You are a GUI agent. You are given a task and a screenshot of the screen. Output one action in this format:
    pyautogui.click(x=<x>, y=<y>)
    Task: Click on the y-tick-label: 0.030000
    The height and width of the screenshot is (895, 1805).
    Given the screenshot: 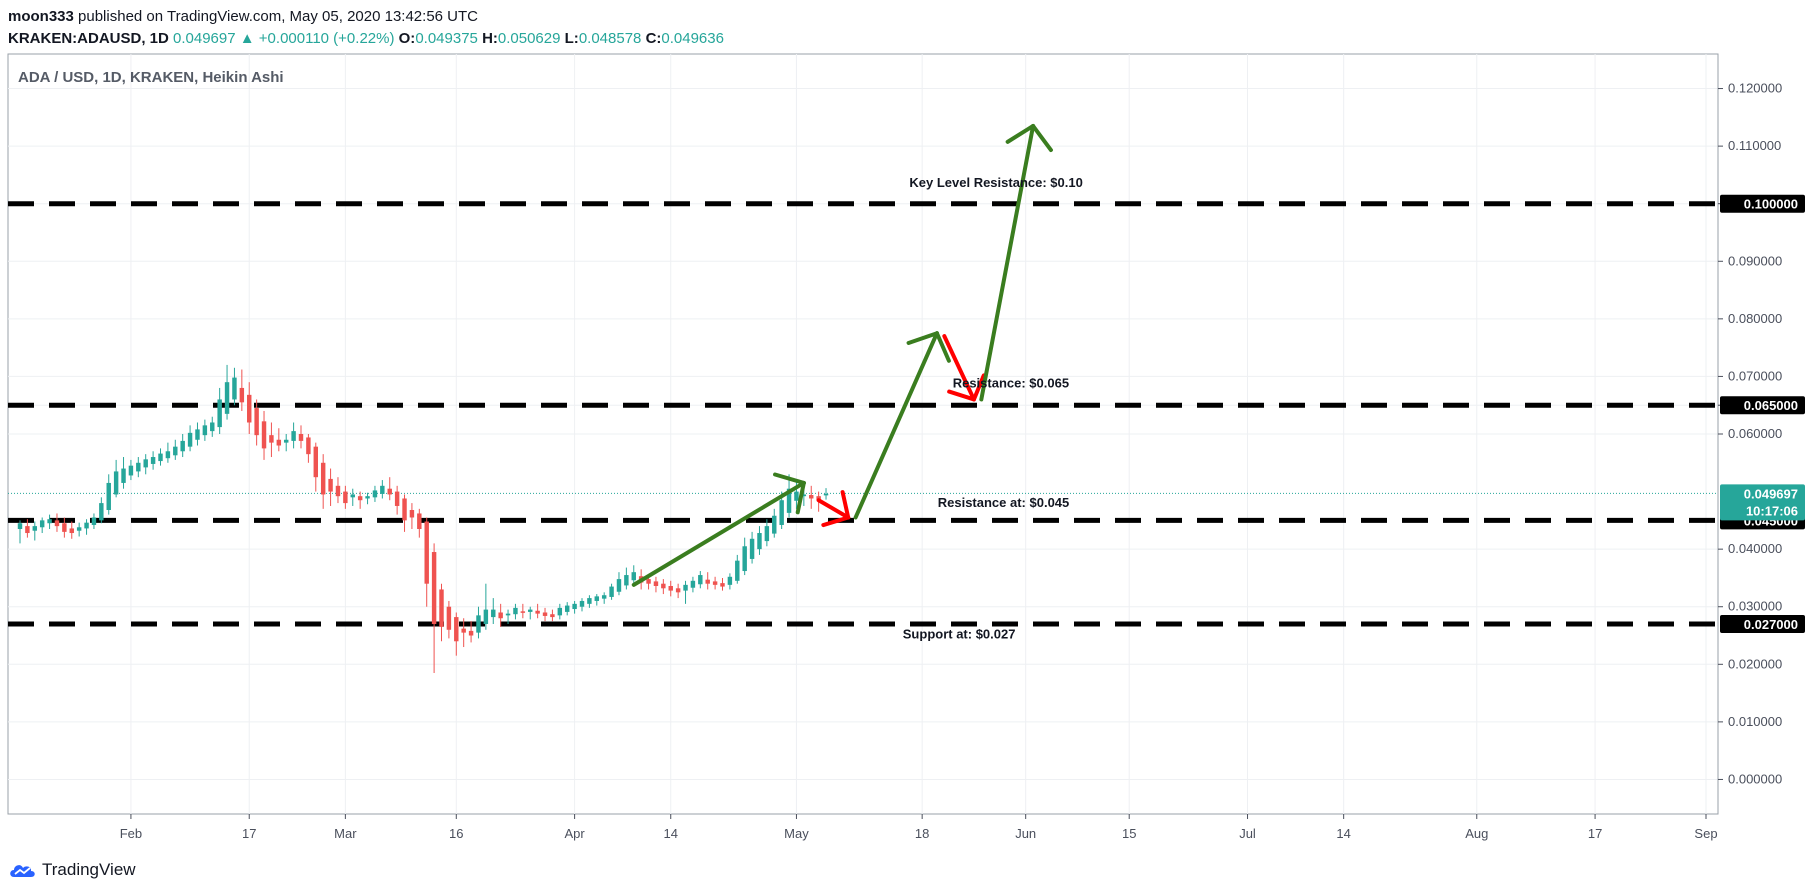 What is the action you would take?
    pyautogui.click(x=1755, y=606)
    